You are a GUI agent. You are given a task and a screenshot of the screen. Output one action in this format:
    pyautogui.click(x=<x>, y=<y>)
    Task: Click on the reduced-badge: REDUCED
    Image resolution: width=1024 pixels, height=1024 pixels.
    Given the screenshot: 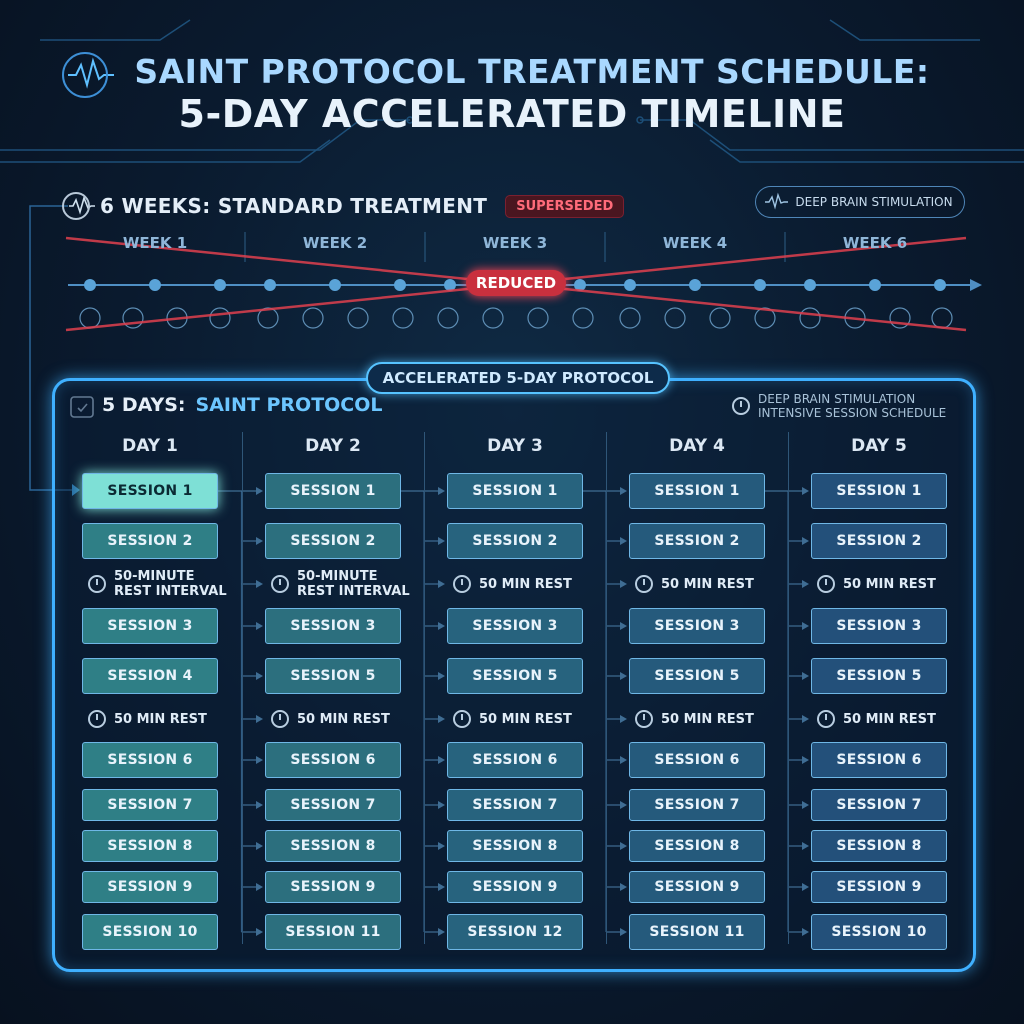 What is the action you would take?
    pyautogui.click(x=516, y=283)
    